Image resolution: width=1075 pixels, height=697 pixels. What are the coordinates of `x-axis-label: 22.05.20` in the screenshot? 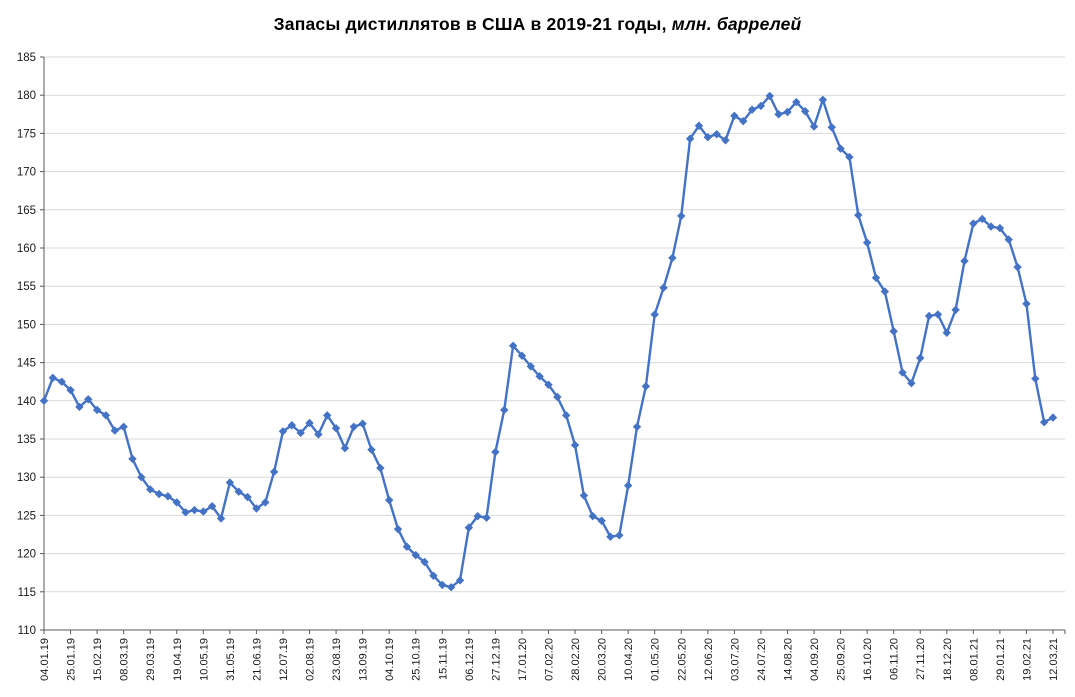 It's located at (682, 659).